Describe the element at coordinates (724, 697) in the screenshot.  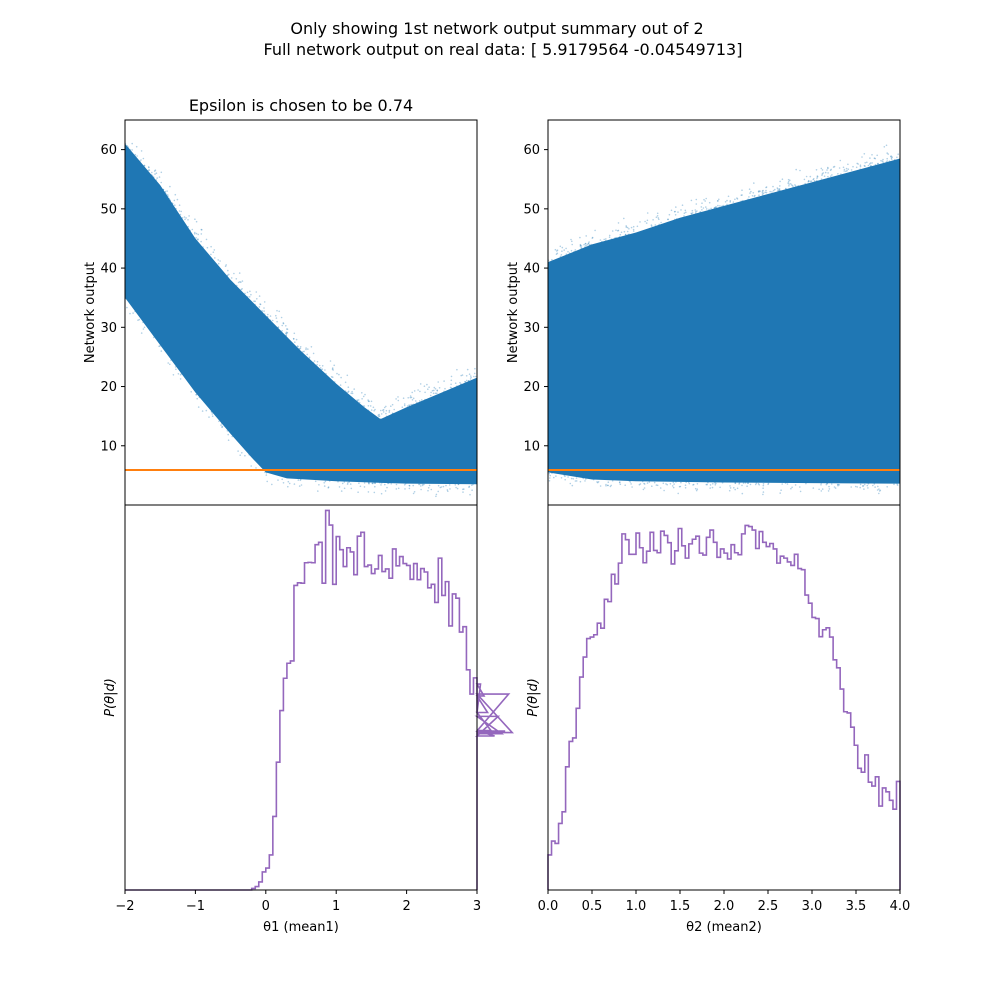
I see `axes-frame` at that location.